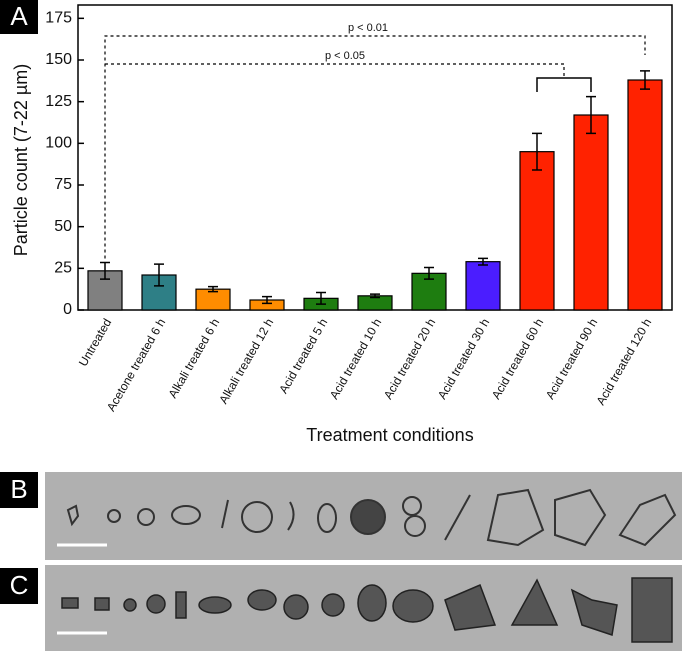 This screenshot has width=700, height=658. I want to click on x-axis-label: Treatment conditions, so click(389, 435).